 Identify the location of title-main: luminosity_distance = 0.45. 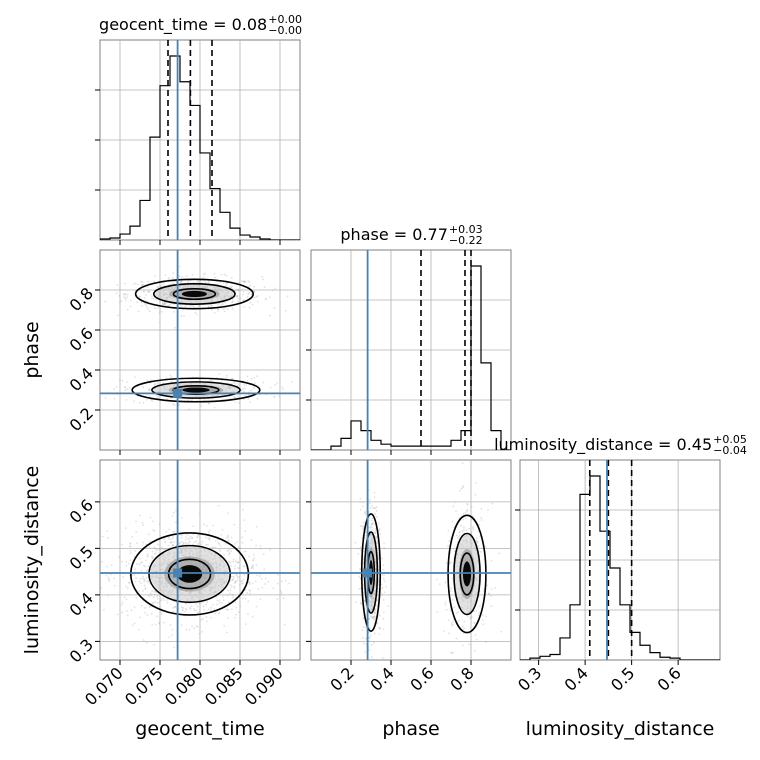
(603, 445).